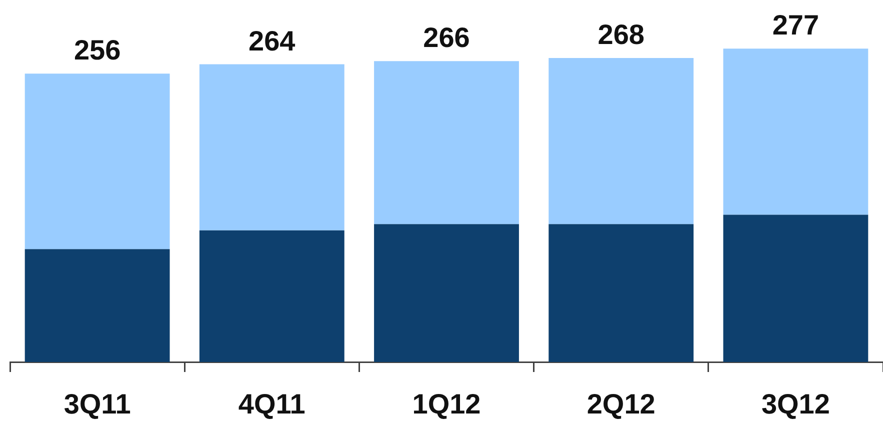 Image resolution: width=883 pixels, height=421 pixels. Describe the element at coordinates (446, 404) in the screenshot. I see `x-tick-label: 1Q12` at that location.